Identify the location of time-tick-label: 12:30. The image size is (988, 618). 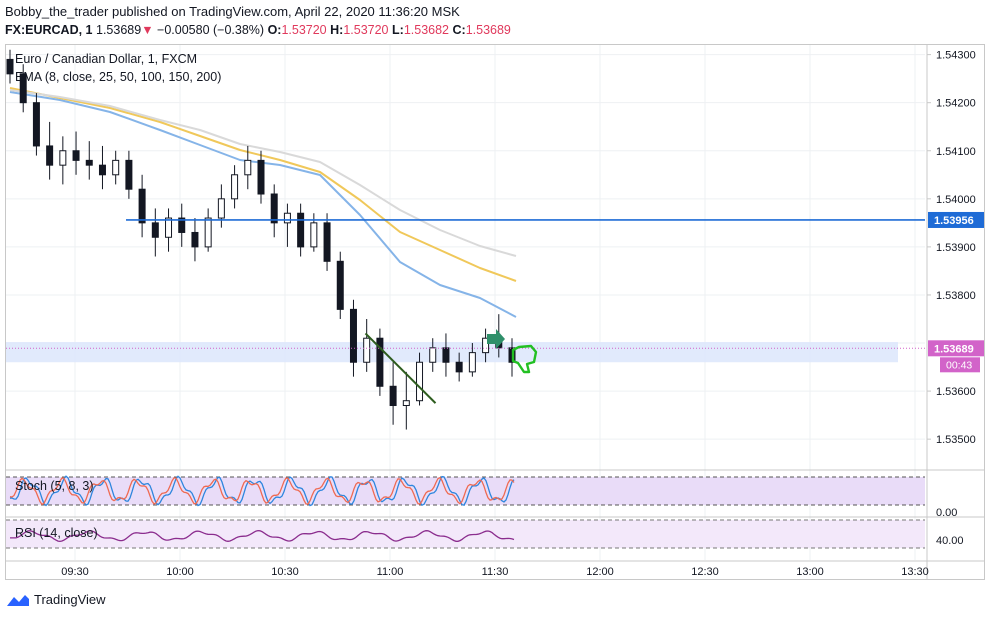
(705, 572).